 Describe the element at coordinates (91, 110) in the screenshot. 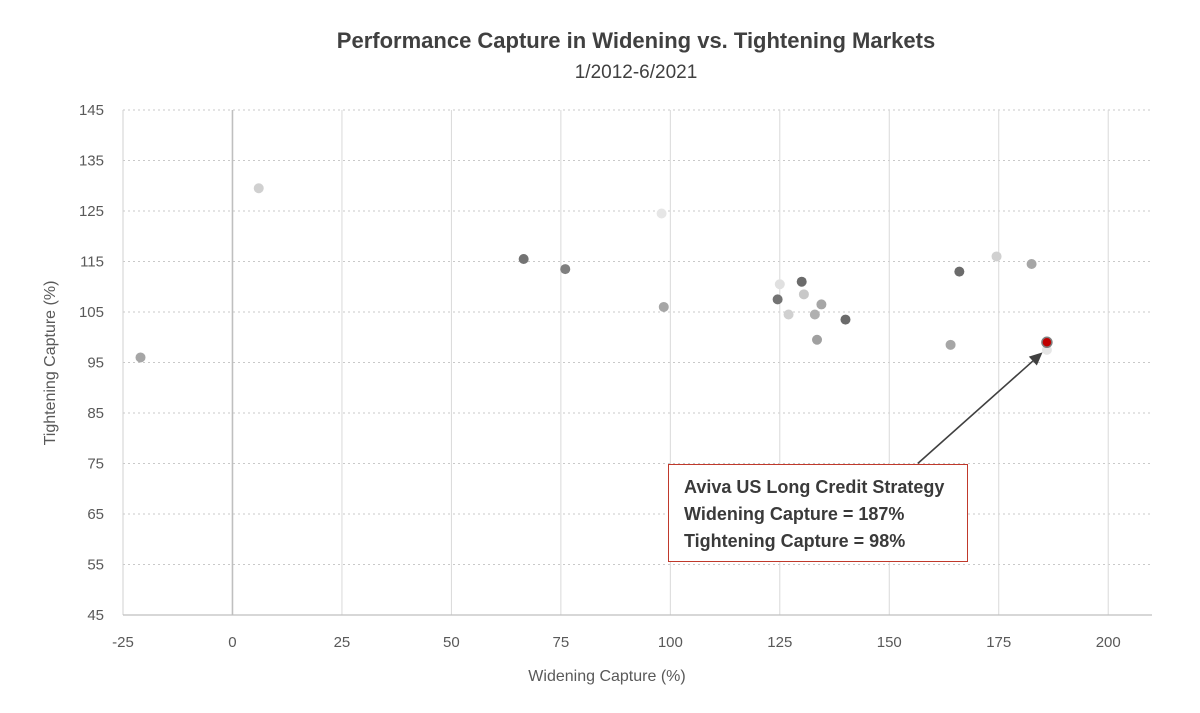

I see `y-tick-label: 145` at that location.